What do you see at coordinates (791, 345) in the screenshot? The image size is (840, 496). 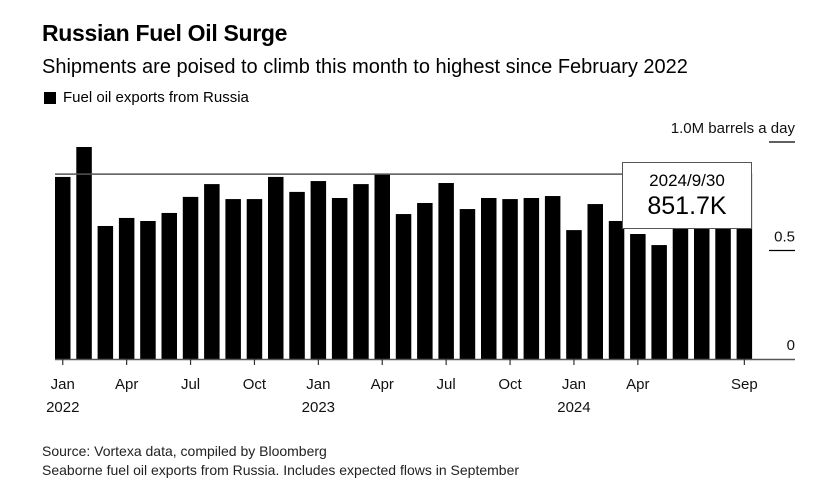 I see `y-tick-label: 0` at bounding box center [791, 345].